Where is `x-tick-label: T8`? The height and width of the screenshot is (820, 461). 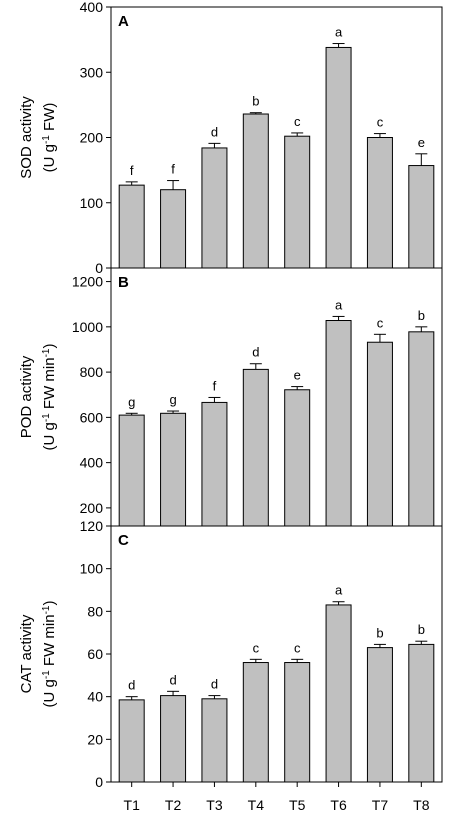 x-tick-label: T8 is located at coordinates (421, 805).